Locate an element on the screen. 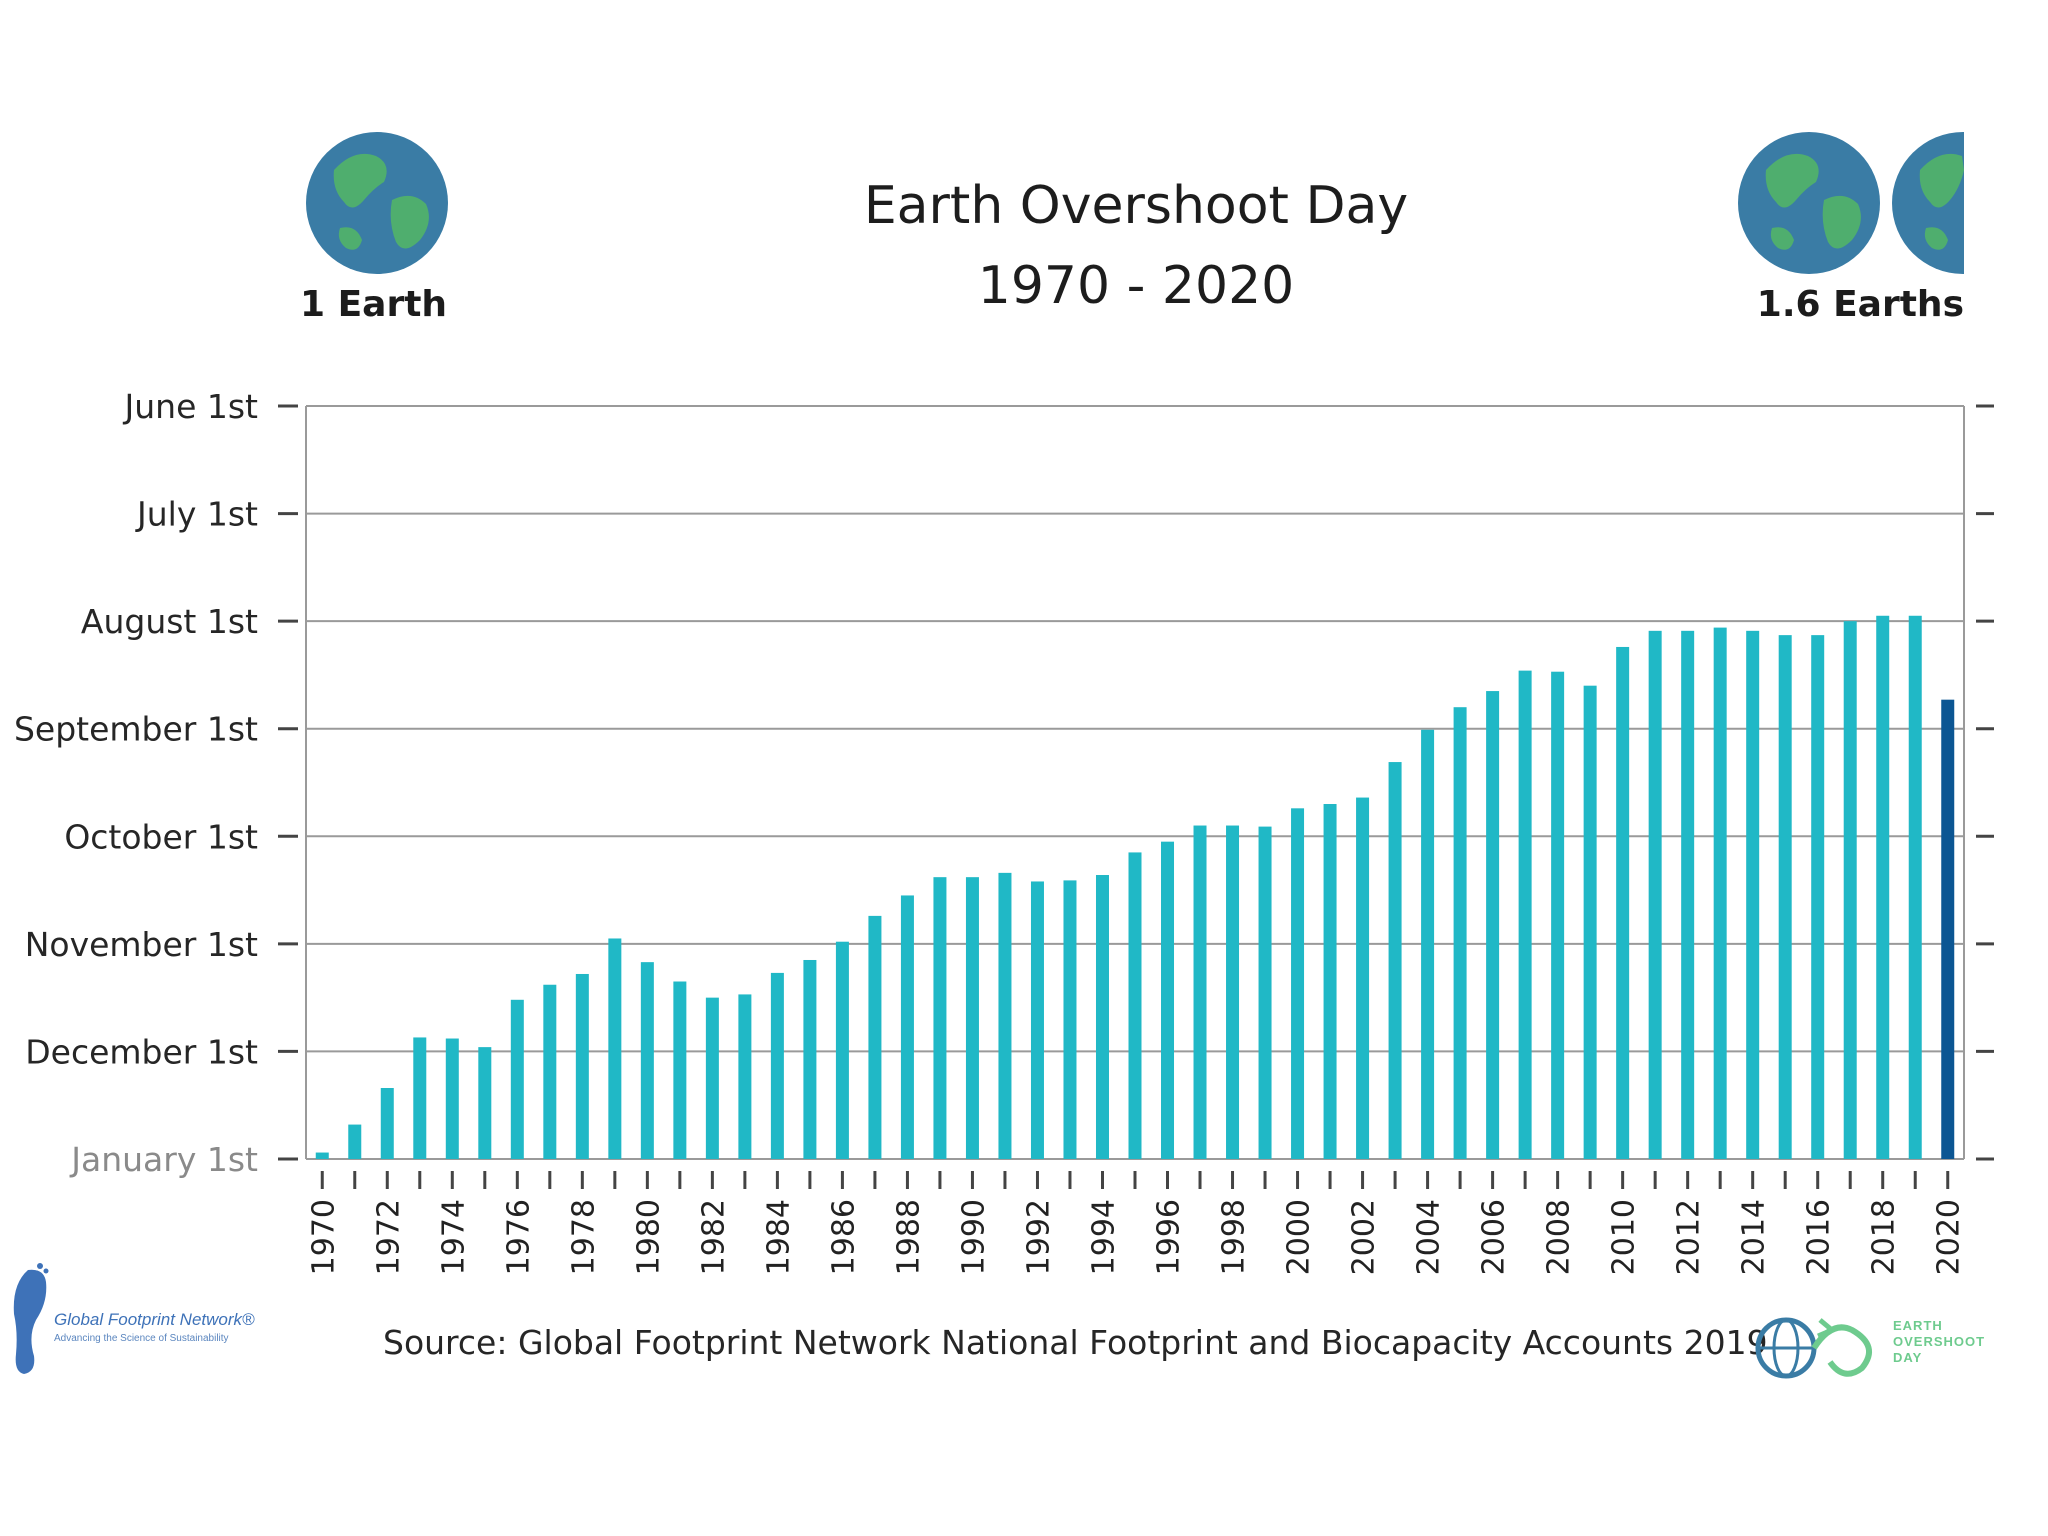  footprint-logo-icon is located at coordinates (31, 1318).